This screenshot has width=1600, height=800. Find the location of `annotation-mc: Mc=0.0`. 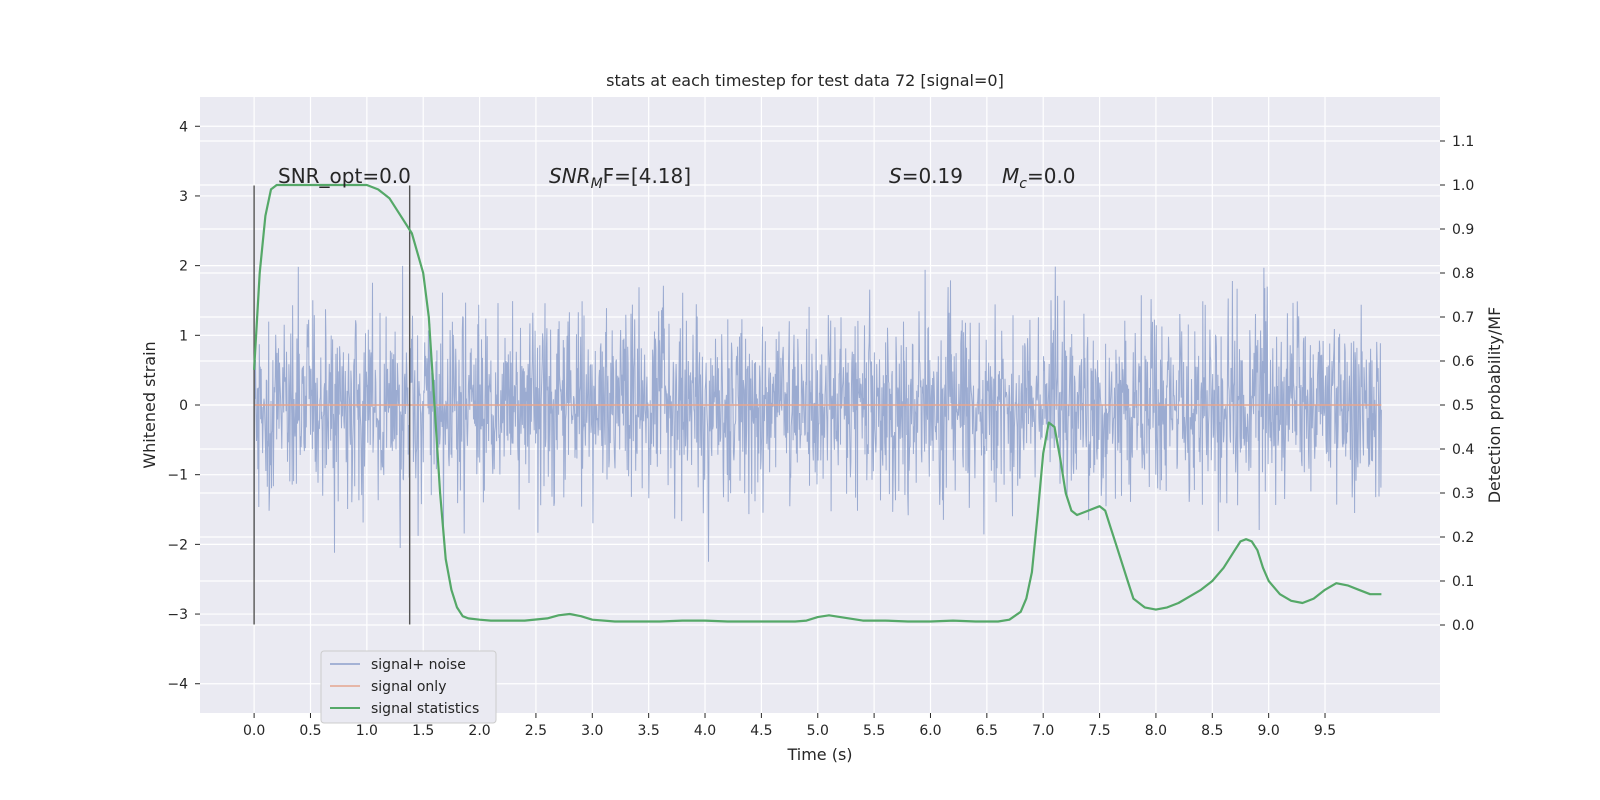

annotation-mc: Mc=0.0 is located at coordinates (1039, 178).